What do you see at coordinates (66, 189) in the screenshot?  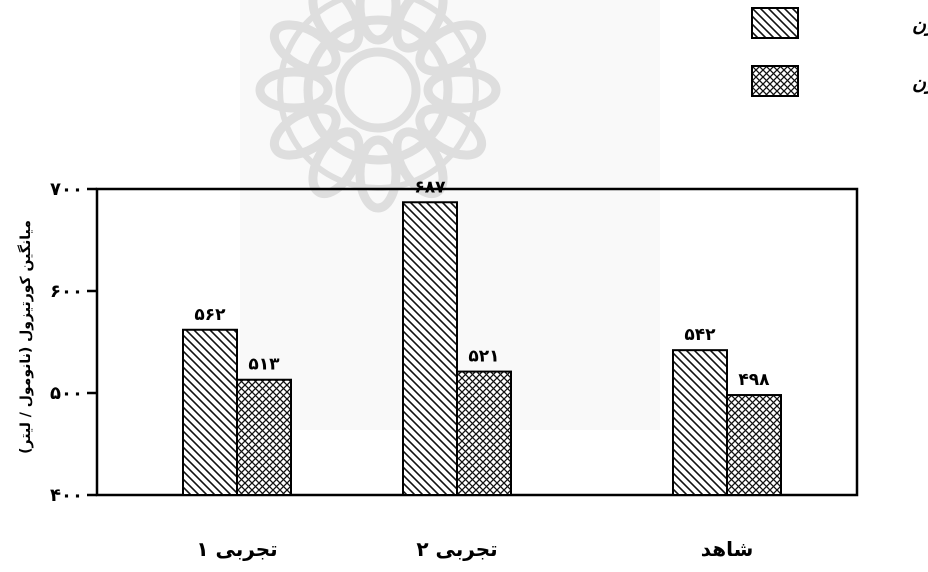 I see `y-tick-label: ۷۰۰` at bounding box center [66, 189].